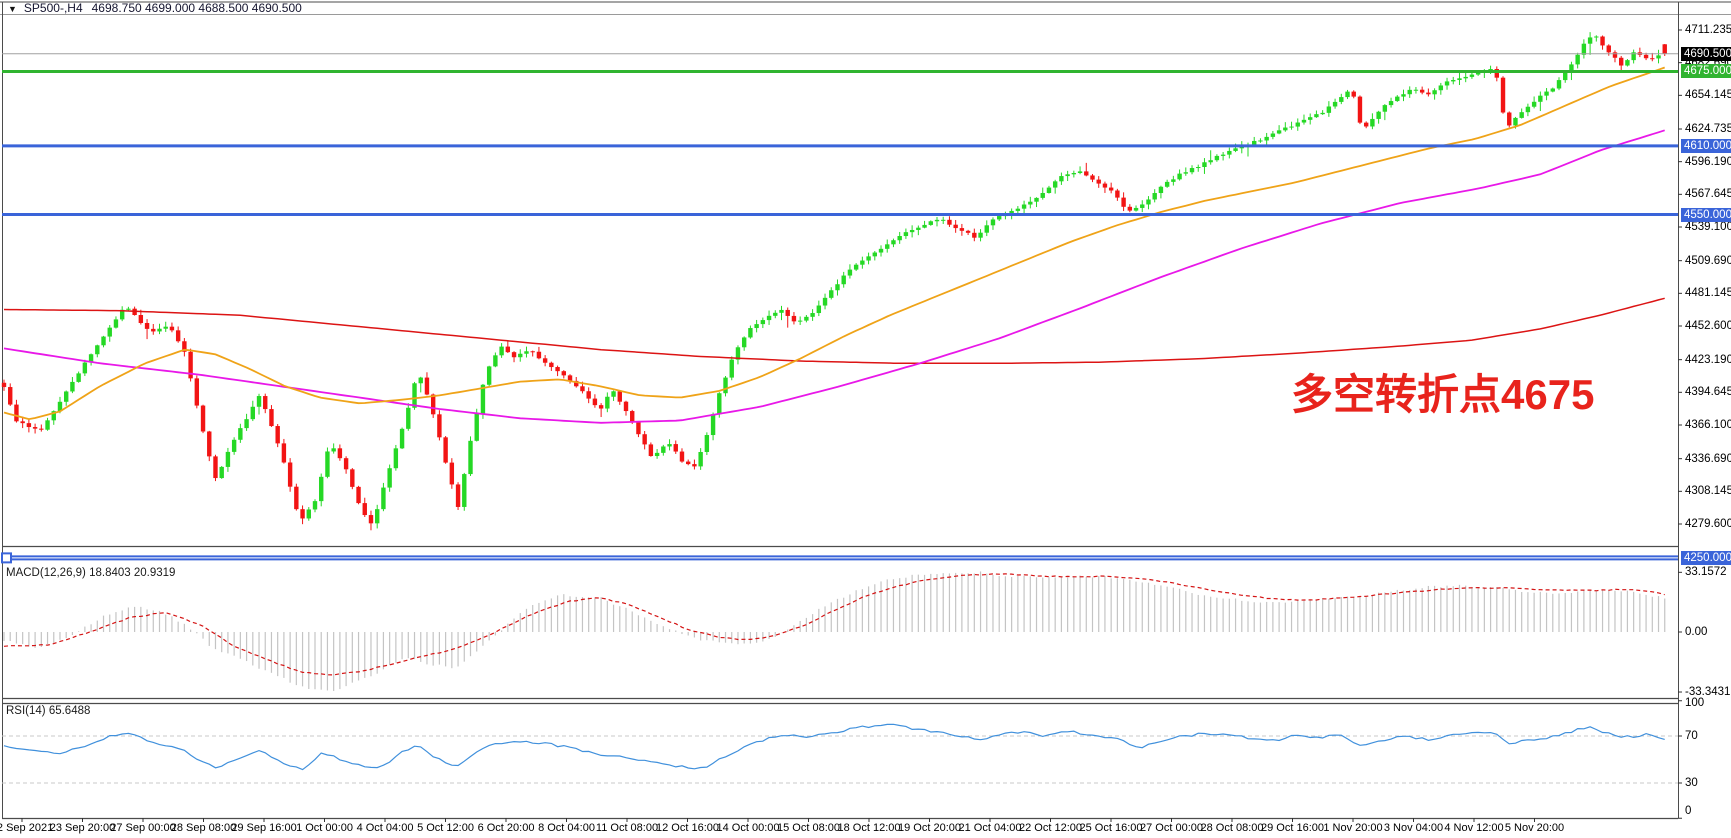 This screenshot has height=838, width=1731. Describe the element at coordinates (196, 8) in the screenshot. I see `ohlc-values: 4698.750 4699.000 4688.500 4690.500` at that location.